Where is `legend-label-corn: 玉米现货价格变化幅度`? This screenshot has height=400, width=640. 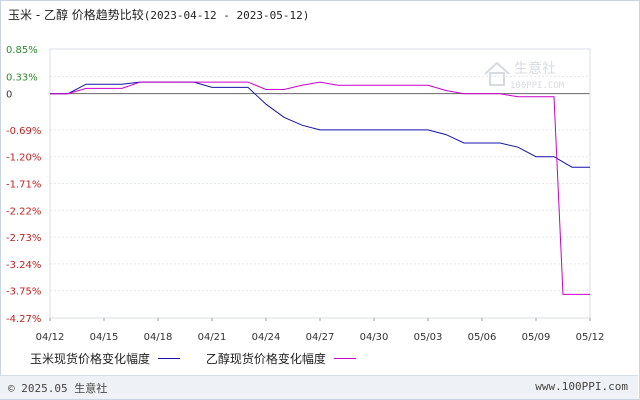
legend-label-corn: 玉米现货价格变化幅度 is located at coordinates (90, 359).